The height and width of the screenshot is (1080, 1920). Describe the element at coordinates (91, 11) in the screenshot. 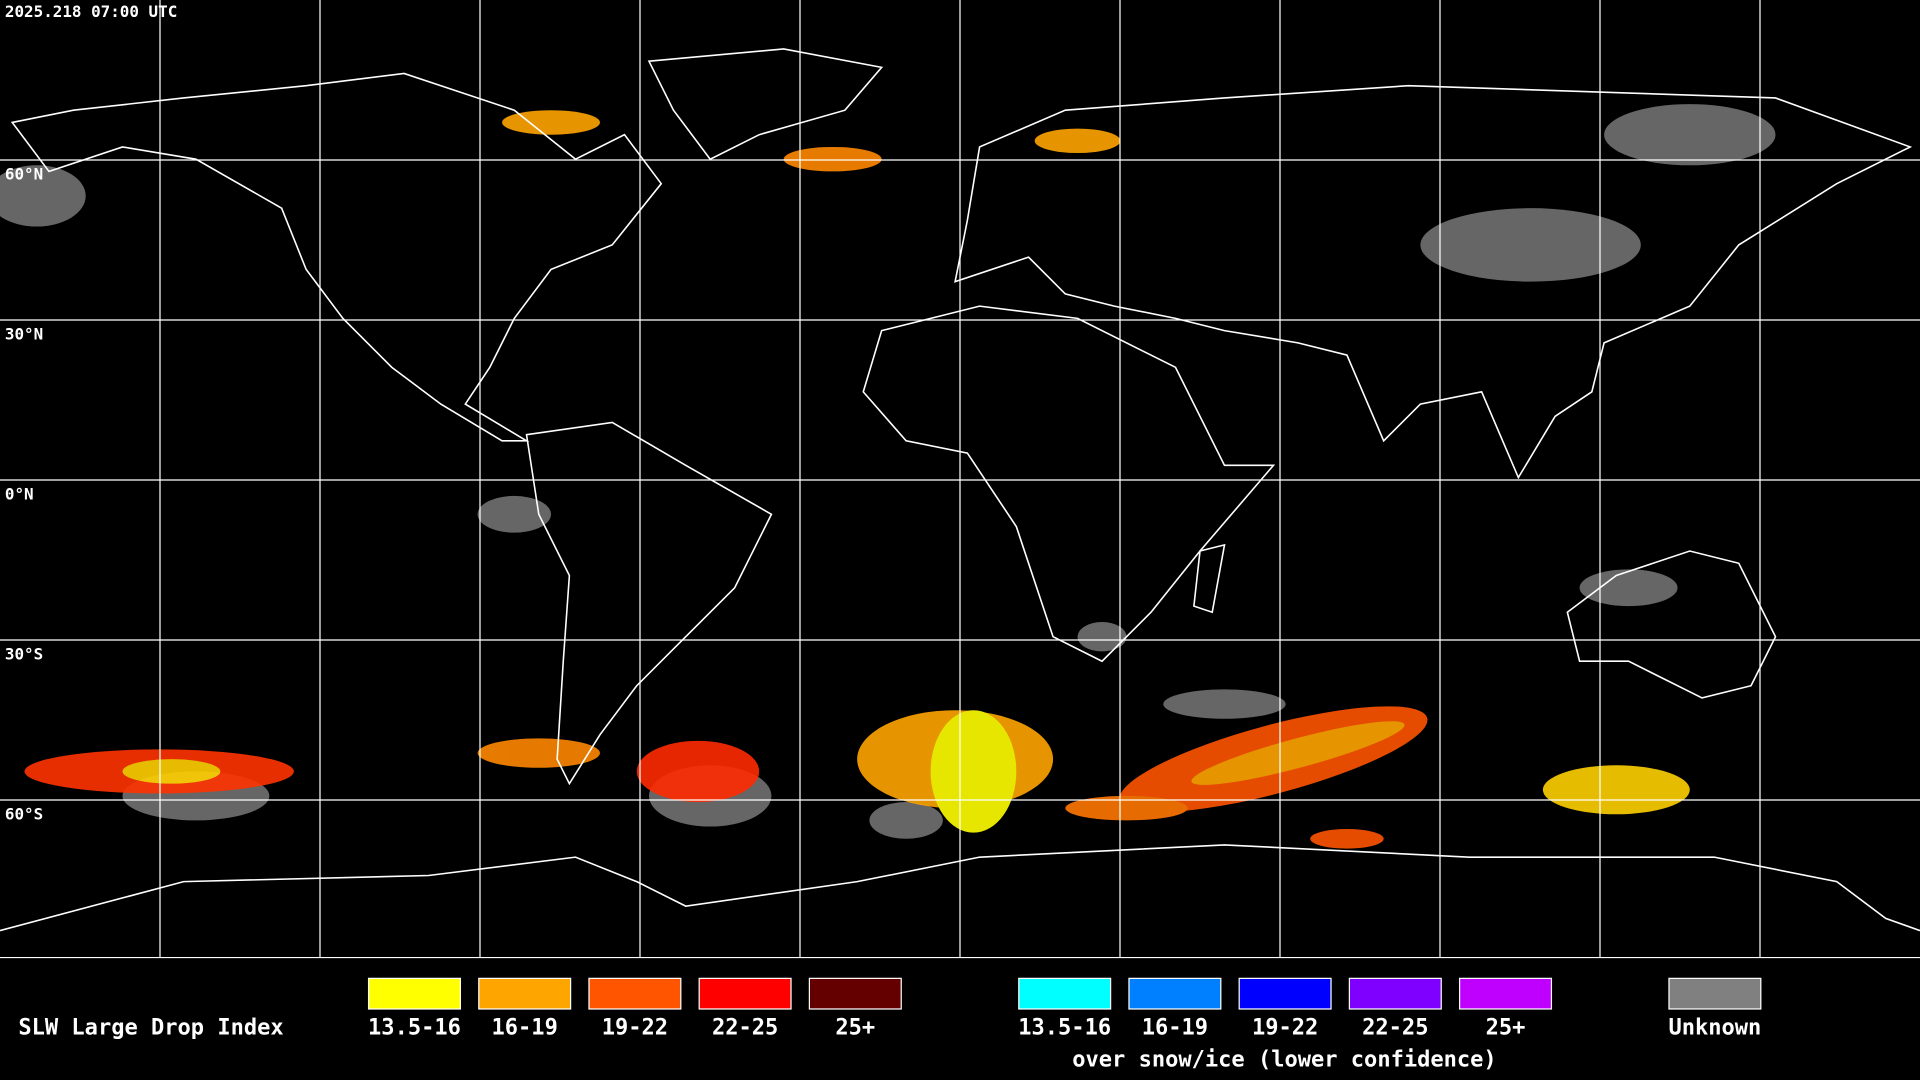

I see `timestamp: 2025.218 07:00 UTC` at that location.